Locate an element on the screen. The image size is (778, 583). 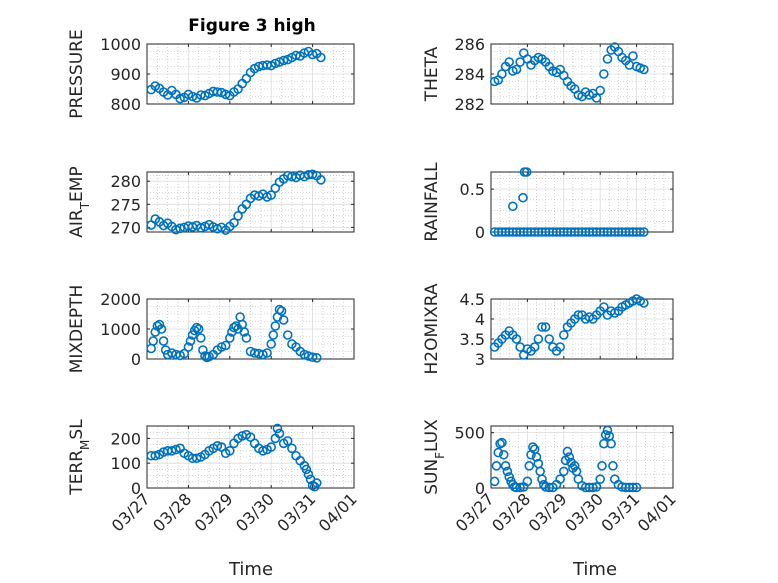
y-axis-label-4: MIXDEPTH is located at coordinates (77, 329).